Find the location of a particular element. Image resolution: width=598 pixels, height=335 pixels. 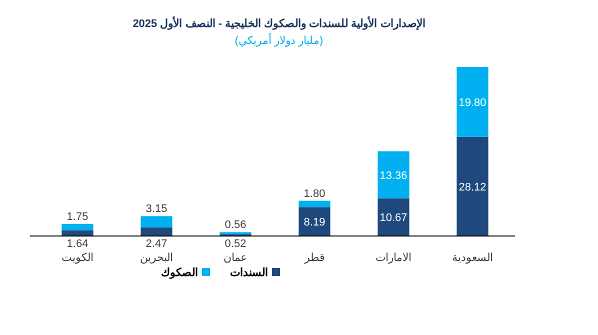

data-label: 13.36 is located at coordinates (394, 176).